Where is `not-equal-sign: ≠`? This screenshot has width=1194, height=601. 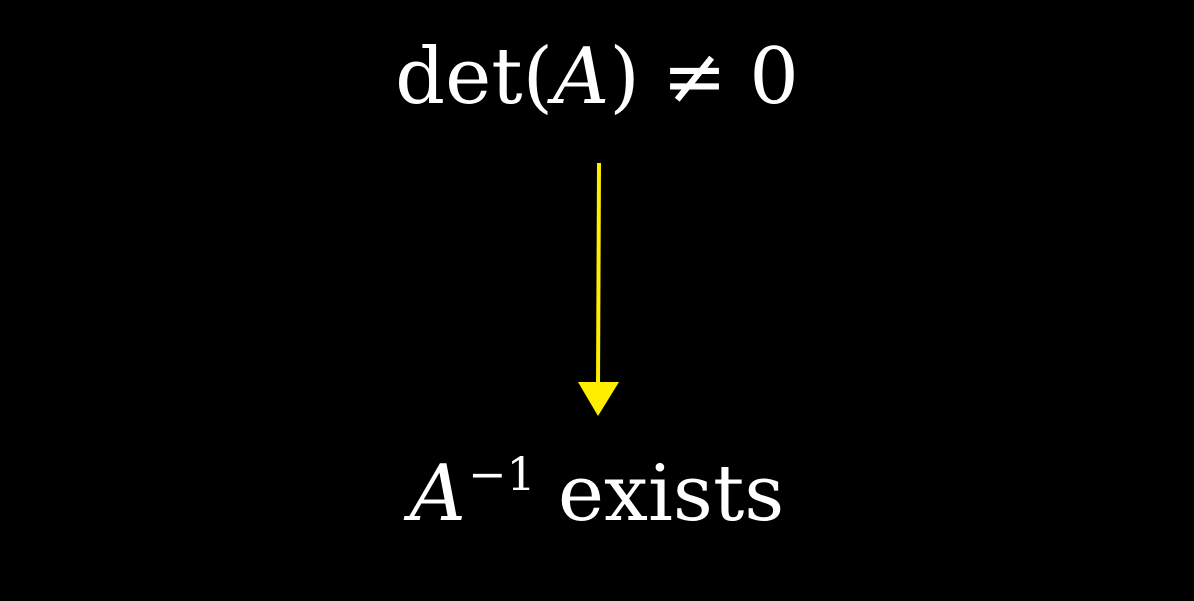
not-equal-sign: ≠ is located at coordinates (694, 77).